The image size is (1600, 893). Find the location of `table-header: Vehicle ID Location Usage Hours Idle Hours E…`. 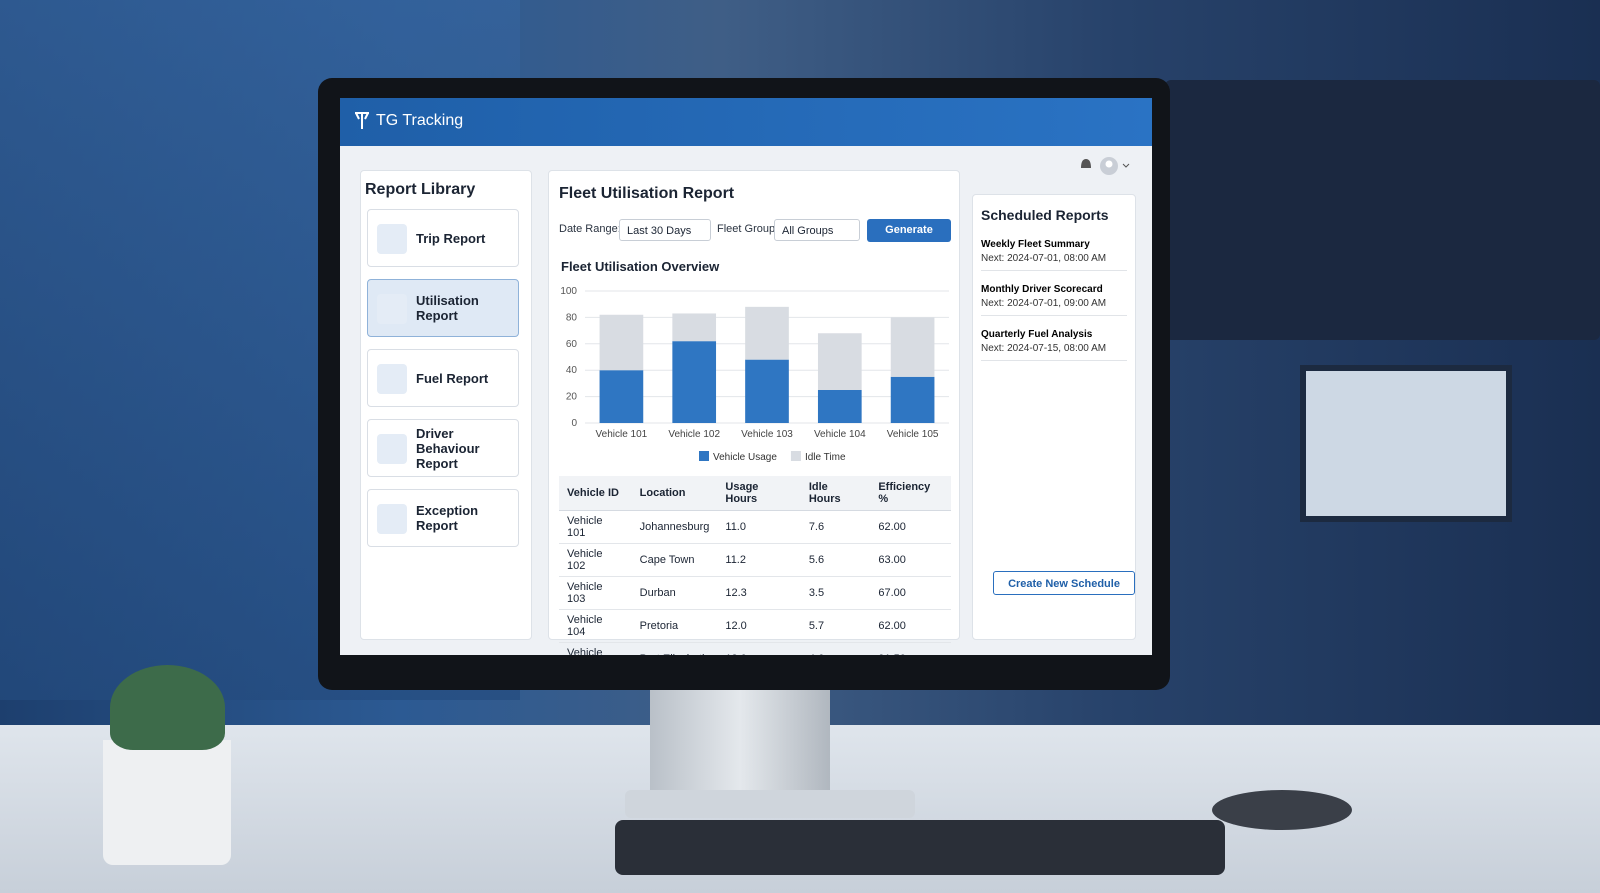

table-header: Vehicle ID Location Usage Hours Idle Hours E… is located at coordinates (755, 493).